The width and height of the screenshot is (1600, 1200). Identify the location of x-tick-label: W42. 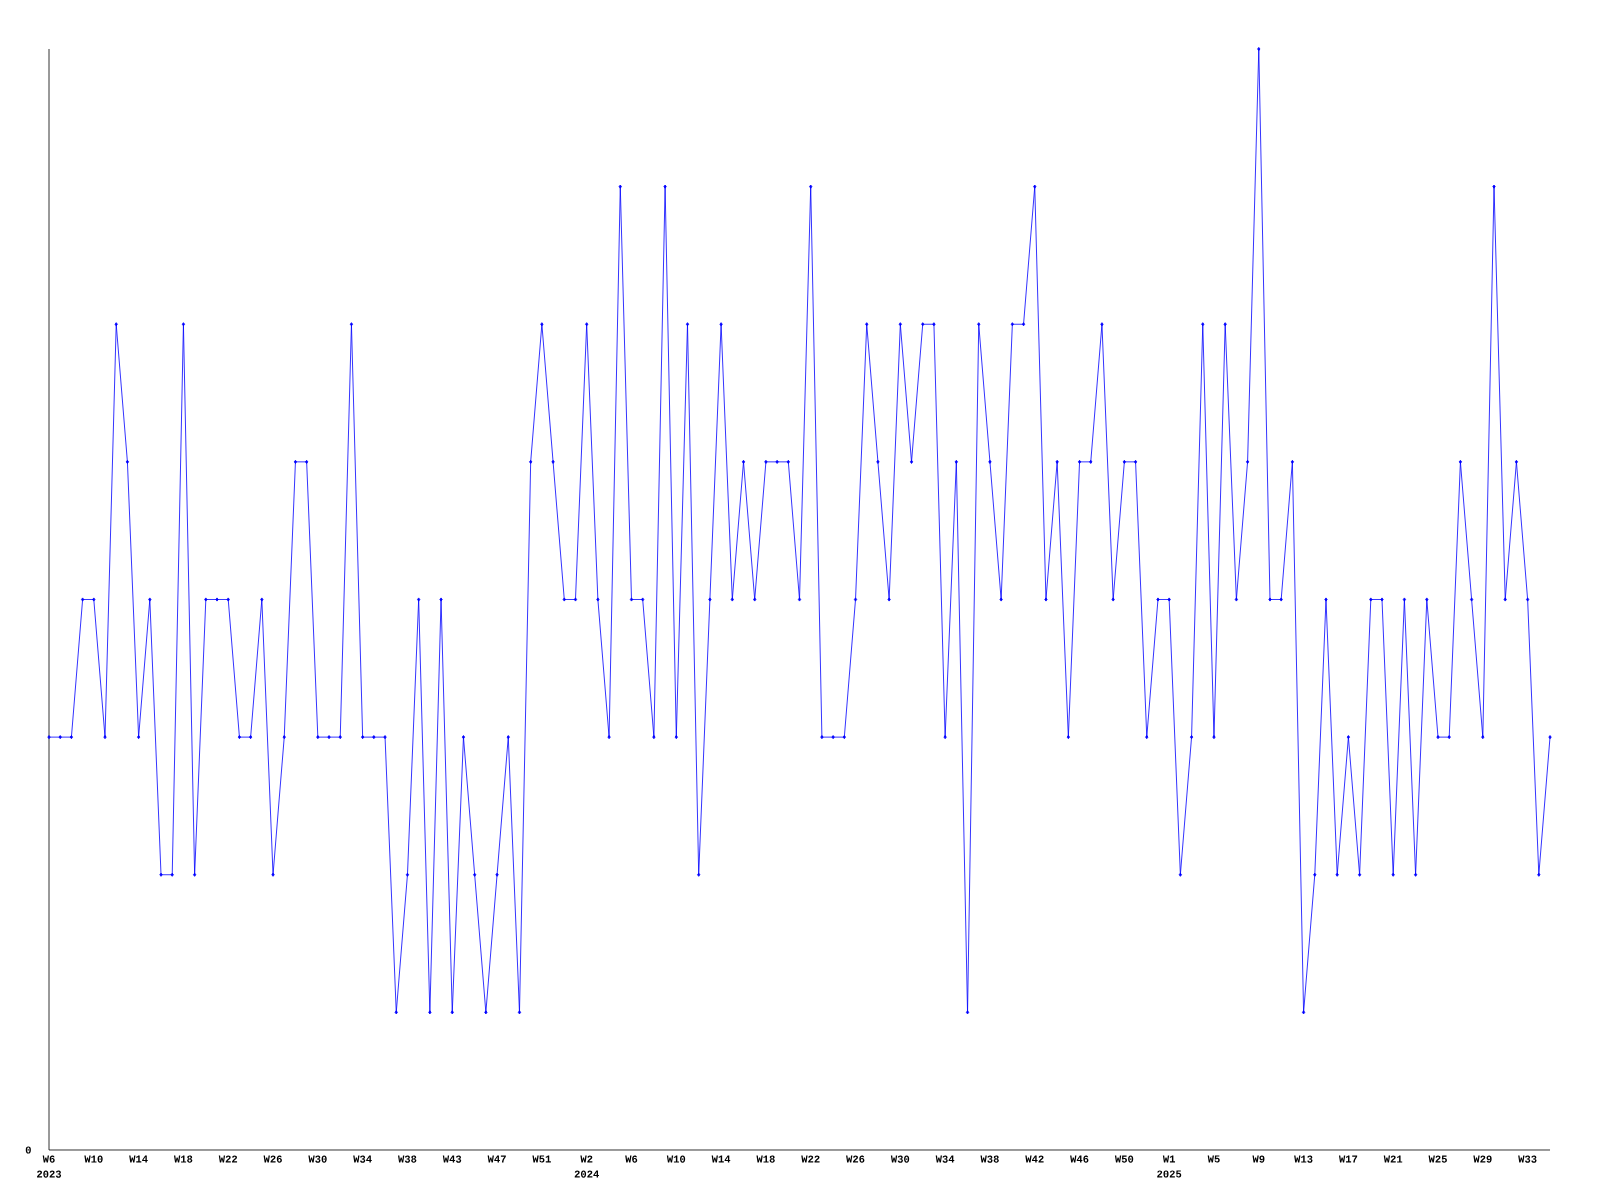
(1034, 1159).